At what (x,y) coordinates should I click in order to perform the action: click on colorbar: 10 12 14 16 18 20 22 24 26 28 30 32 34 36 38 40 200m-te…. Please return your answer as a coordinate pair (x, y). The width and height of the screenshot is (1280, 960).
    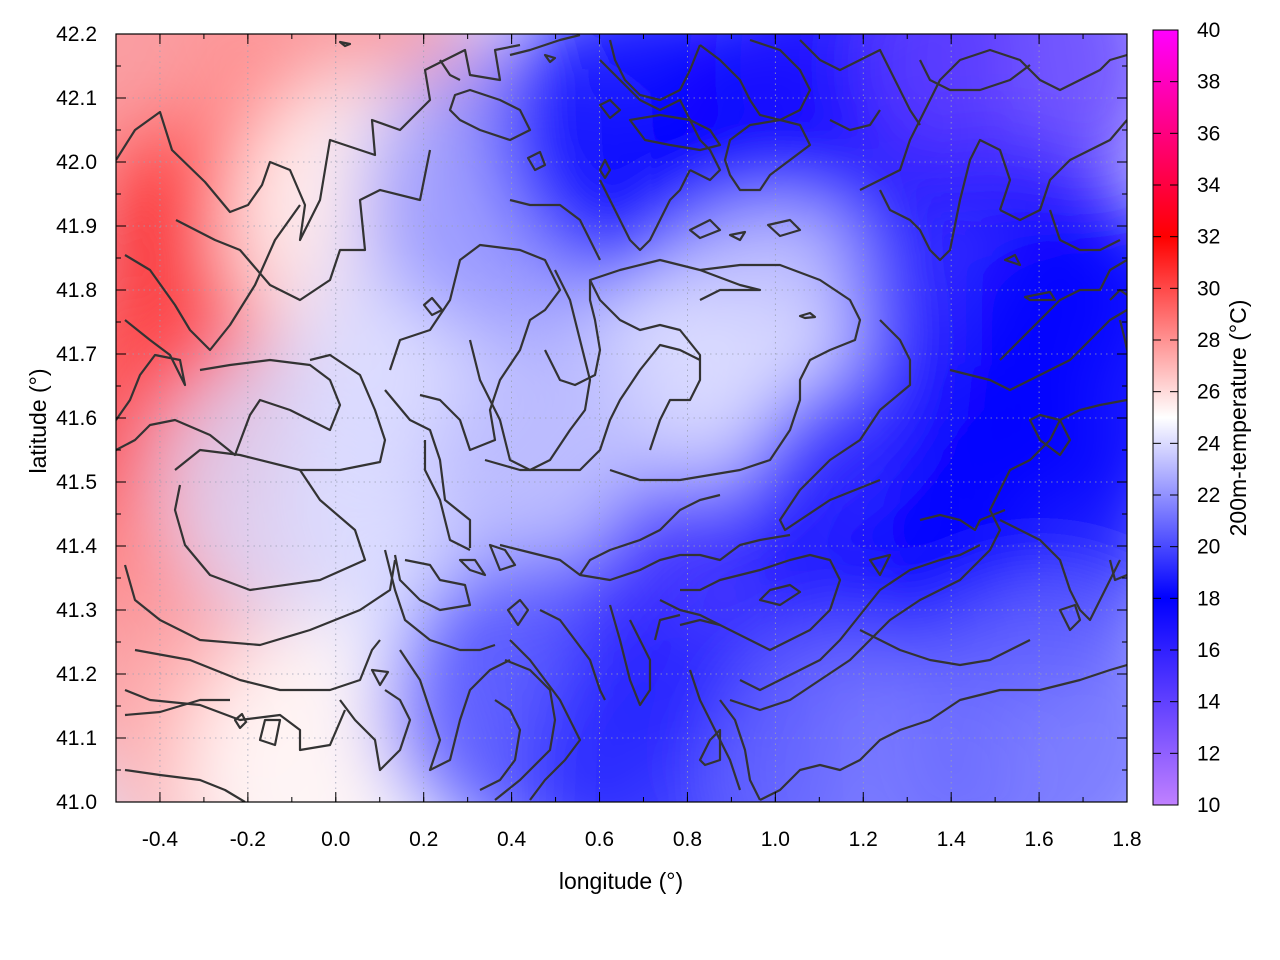
    Looking at the image, I should click on (1201, 418).